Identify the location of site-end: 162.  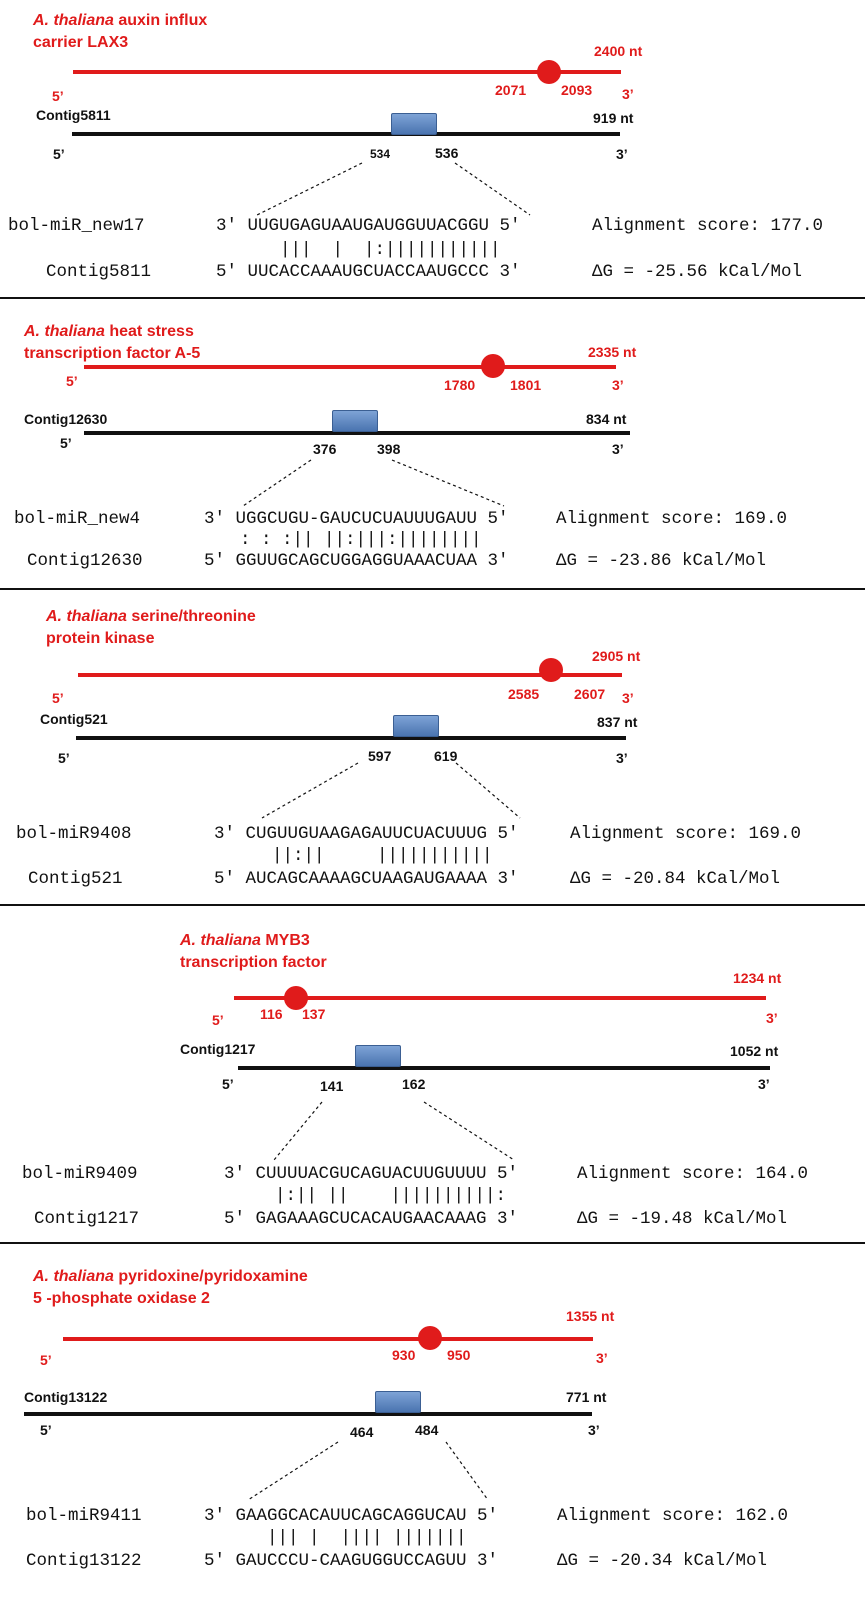
(414, 1084).